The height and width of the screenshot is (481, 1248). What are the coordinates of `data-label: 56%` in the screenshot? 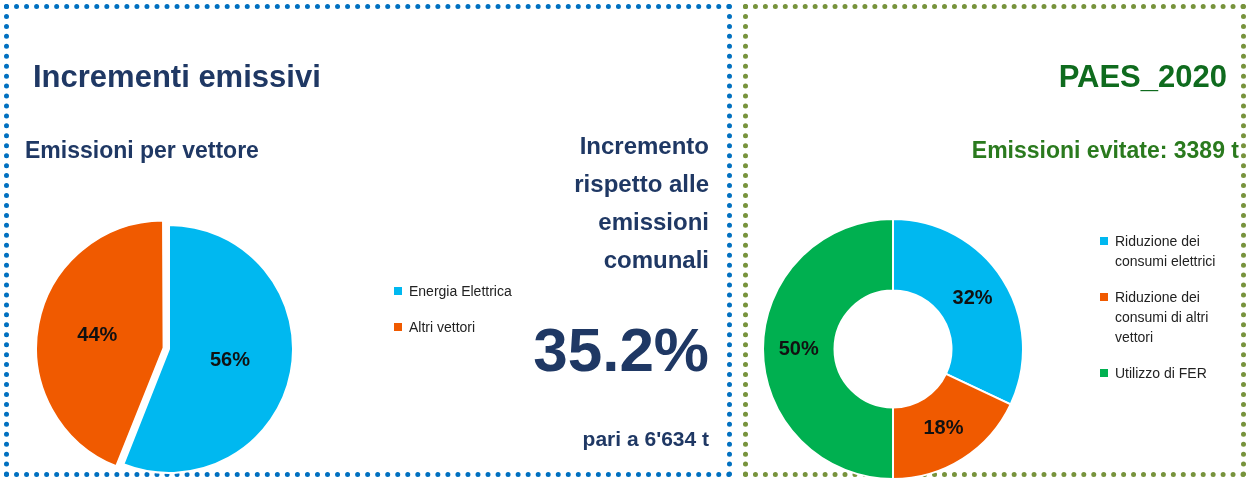 It's located at (230, 359).